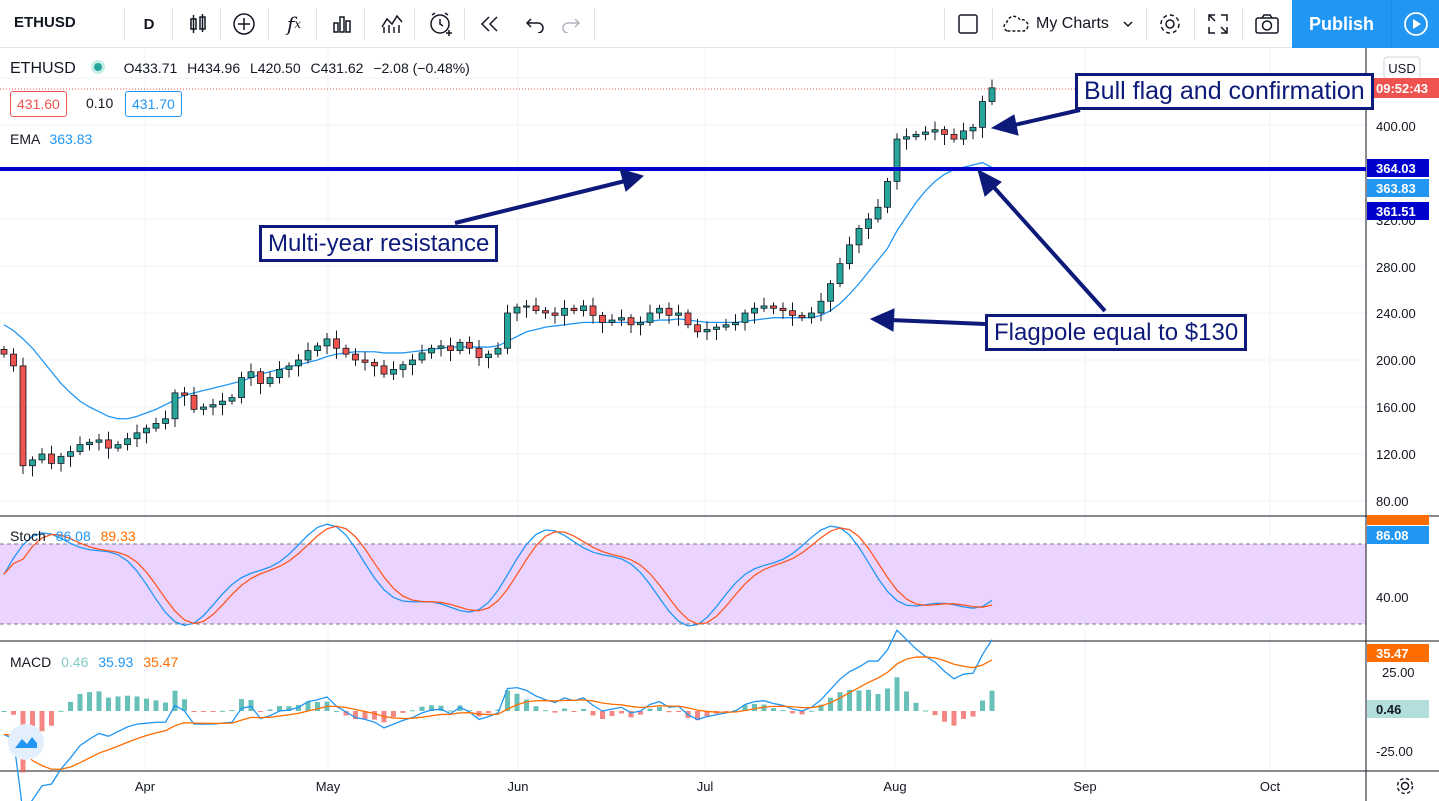  I want to click on price-tick: 200.00, so click(1396, 360).